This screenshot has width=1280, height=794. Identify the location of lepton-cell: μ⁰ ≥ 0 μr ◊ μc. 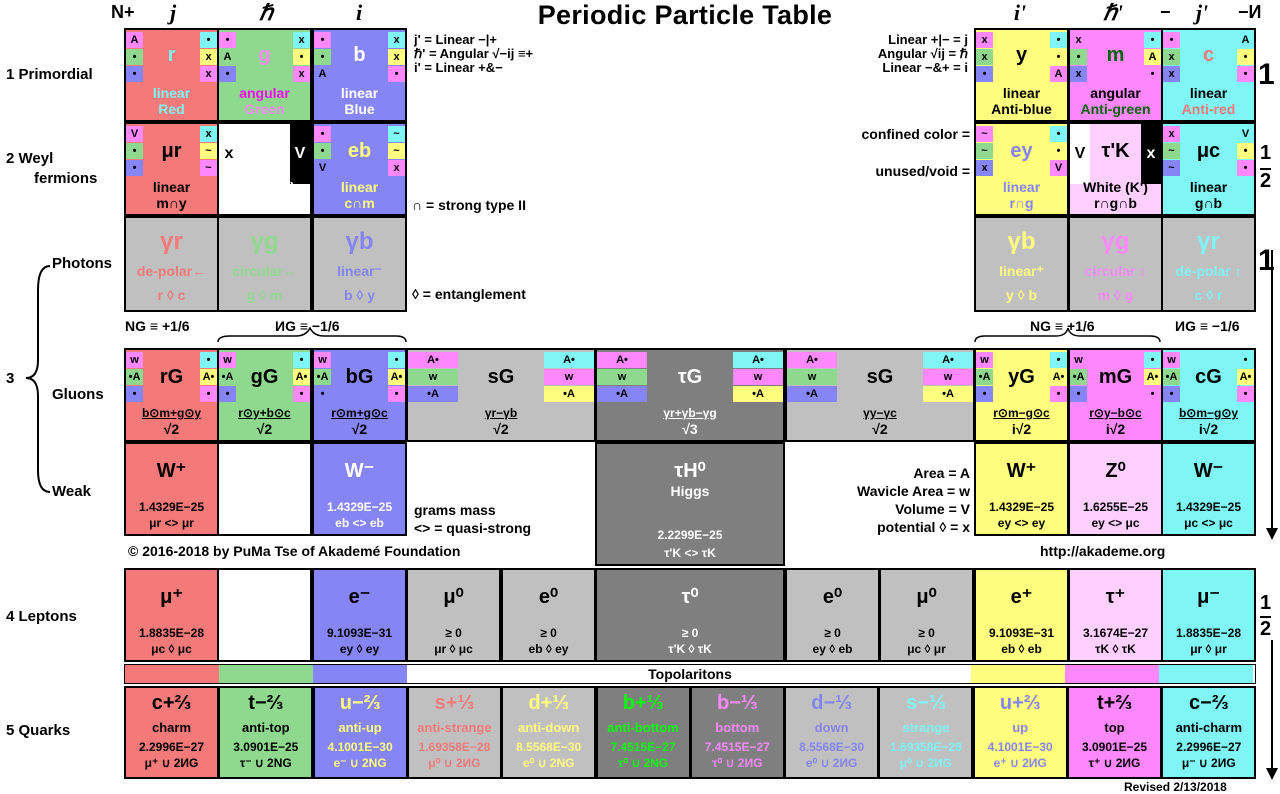
(453, 615).